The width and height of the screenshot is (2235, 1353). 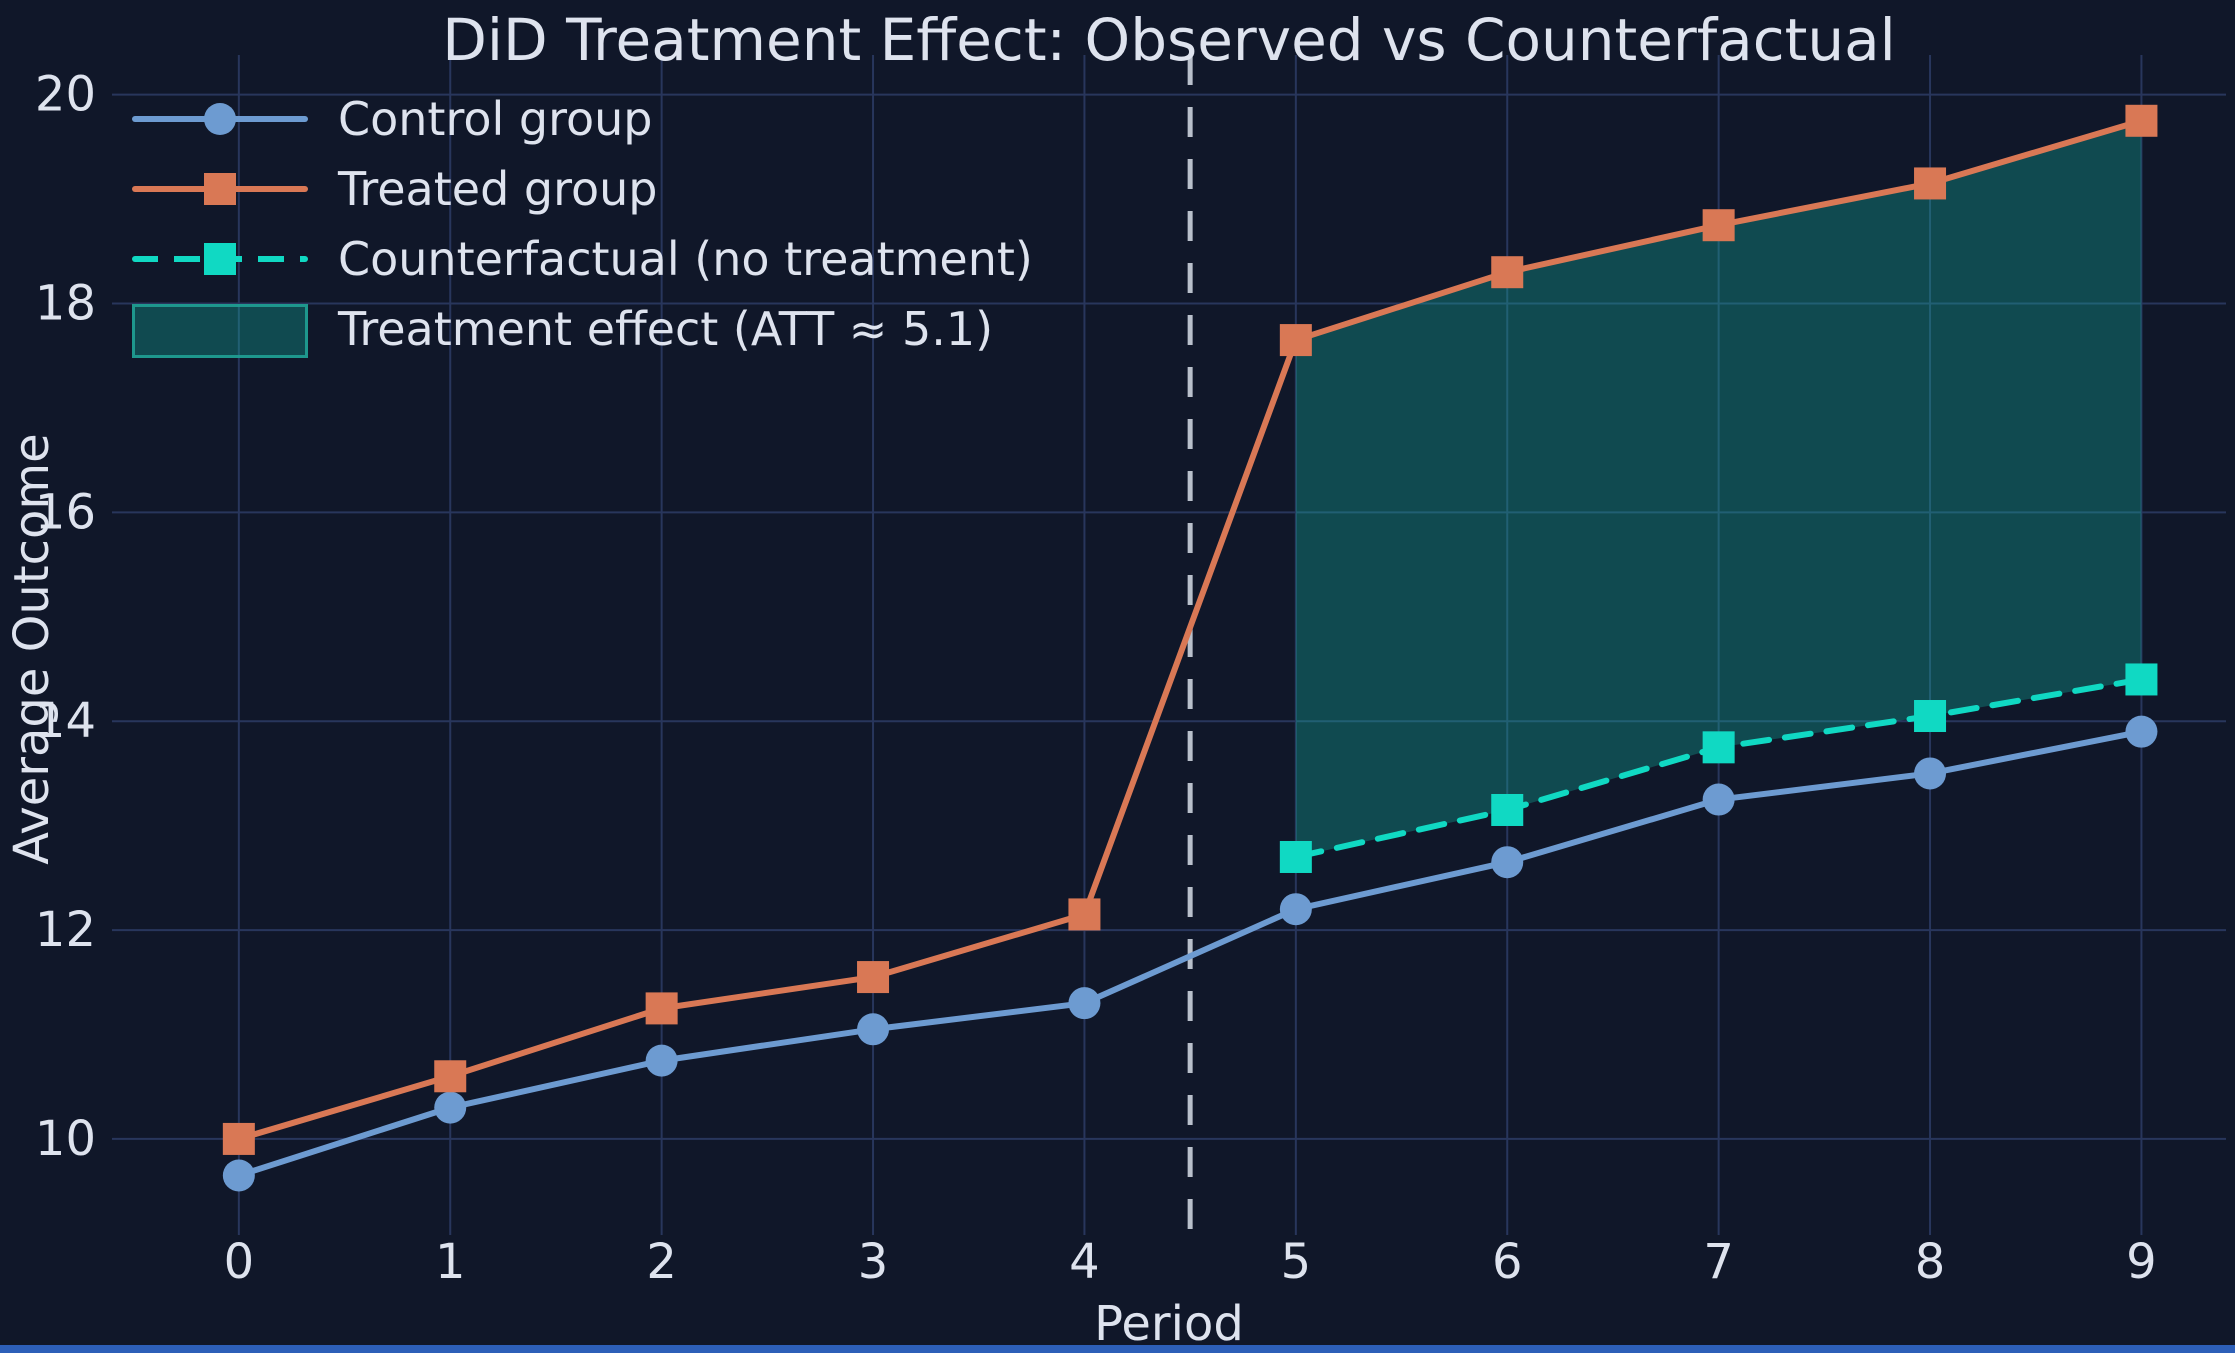 I want to click on y-tick-label: 12, so click(x=65, y=930).